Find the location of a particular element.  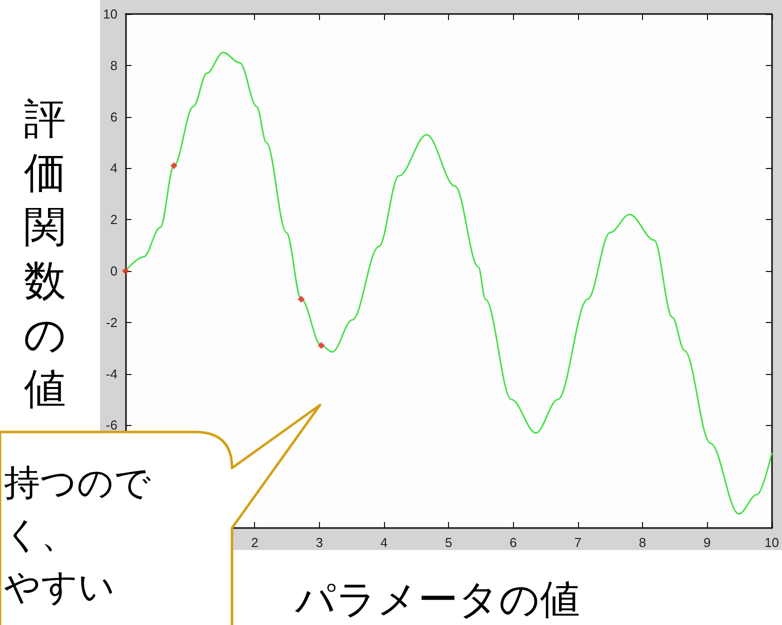

y-tick-label: 8 is located at coordinates (114, 65).